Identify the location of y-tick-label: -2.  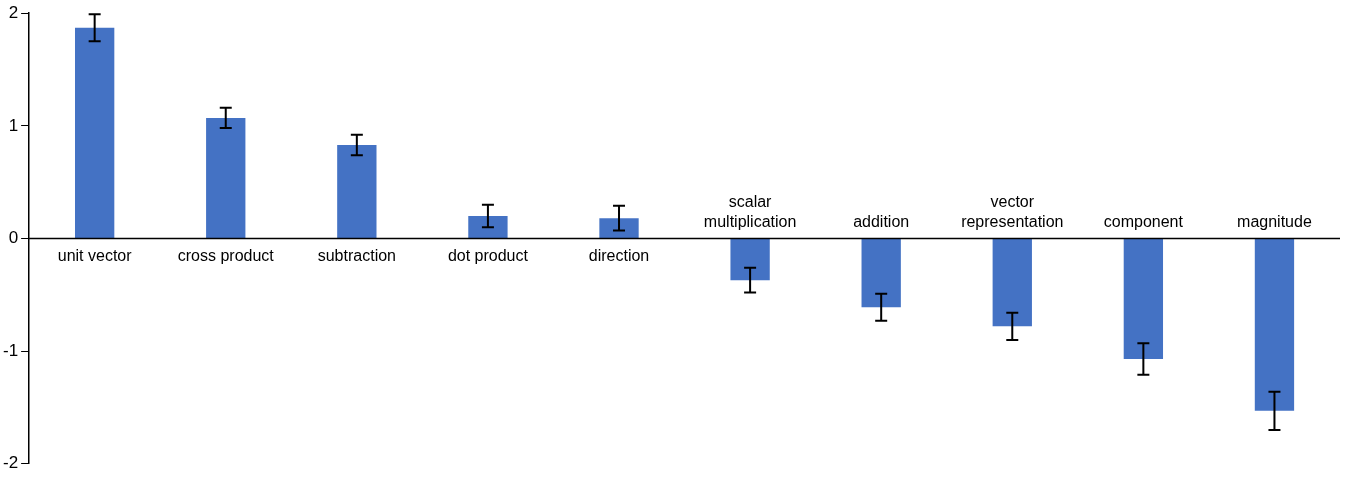
(10, 463).